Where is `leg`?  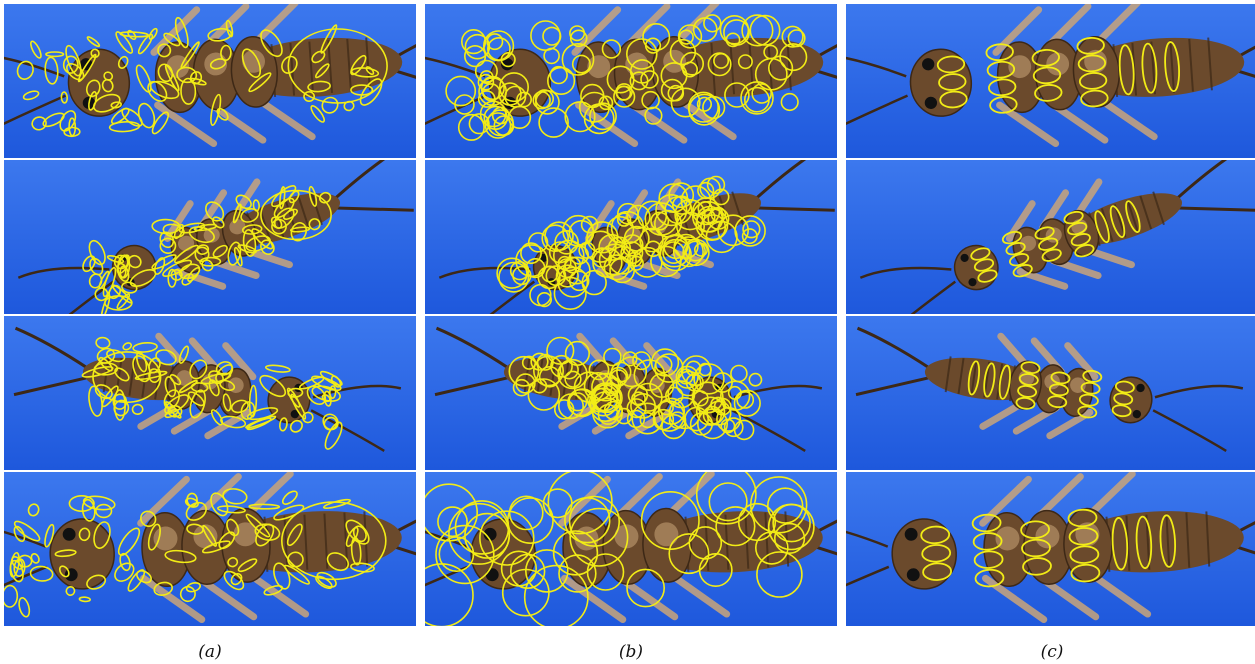
leg is located at coordinates (1118, 593).